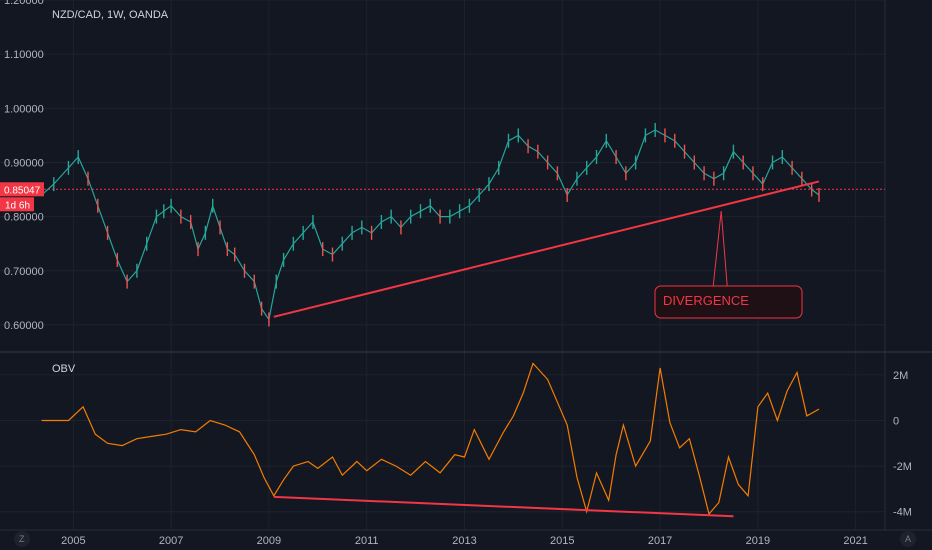 The height and width of the screenshot is (550, 932). Describe the element at coordinates (73, 541) in the screenshot. I see `time-tick-label: 2005` at that location.